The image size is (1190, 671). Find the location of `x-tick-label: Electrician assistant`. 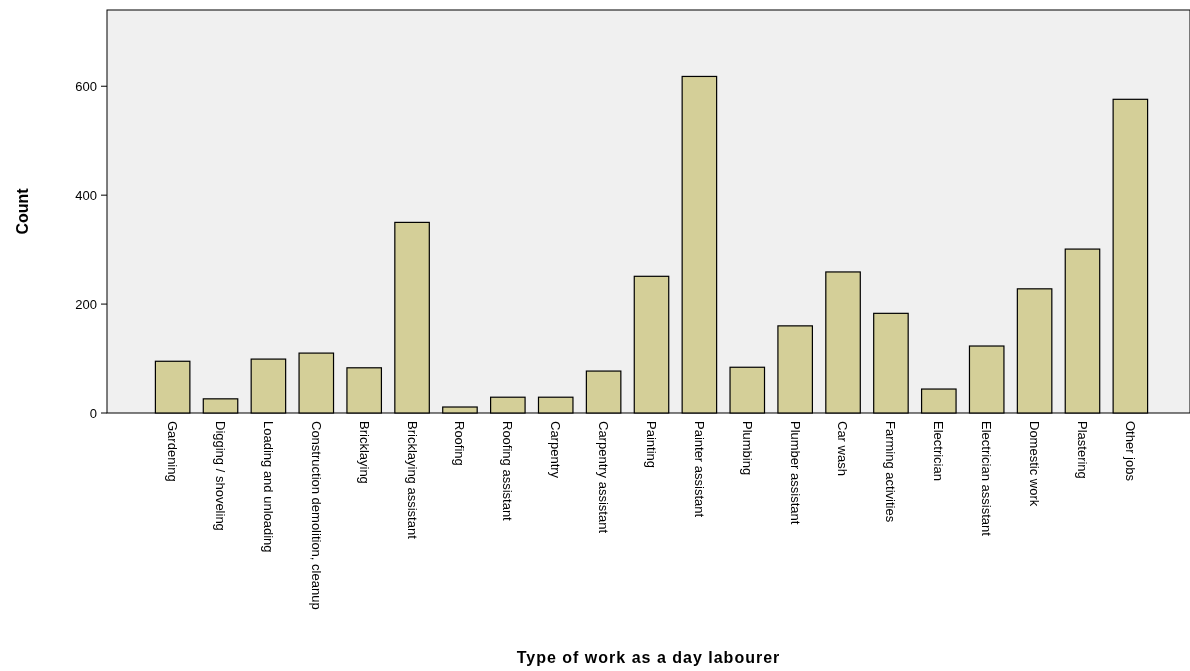

x-tick-label: Electrician assistant is located at coordinates (987, 479).